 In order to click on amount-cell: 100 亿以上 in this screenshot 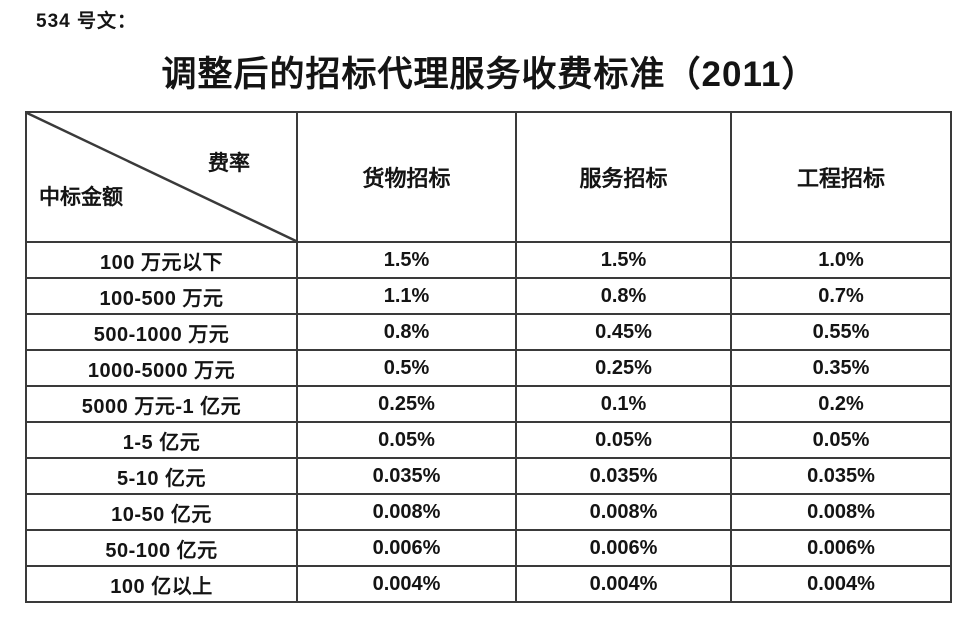, I will do `click(161, 584)`.